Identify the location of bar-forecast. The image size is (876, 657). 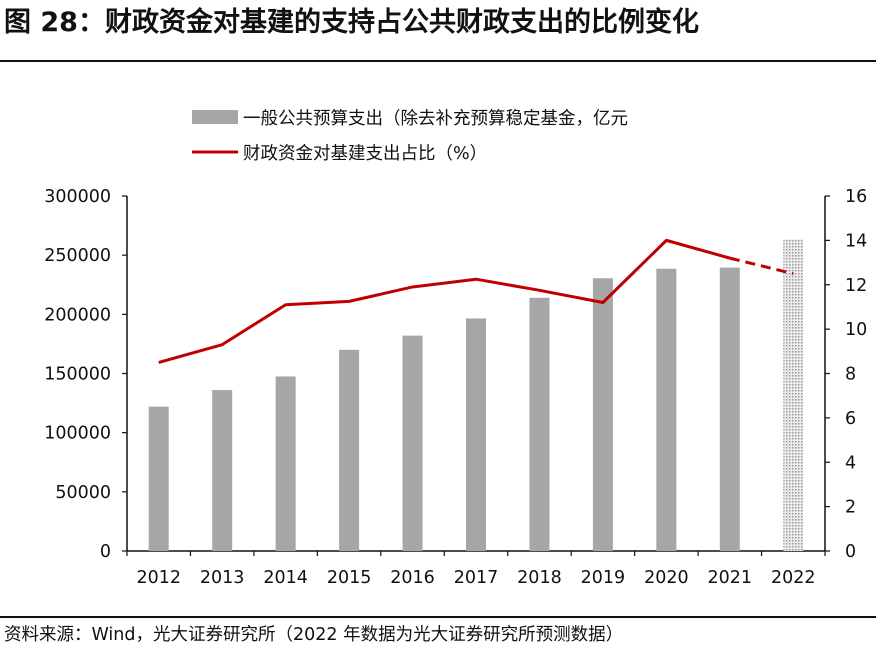
(793, 395).